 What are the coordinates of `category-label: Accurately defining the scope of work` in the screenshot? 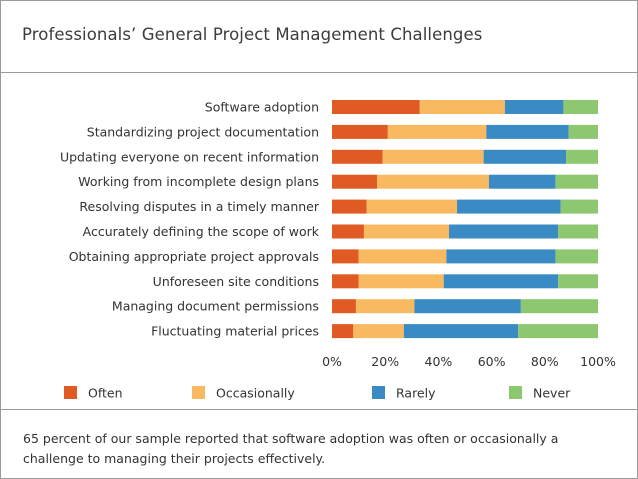 It's located at (201, 231).